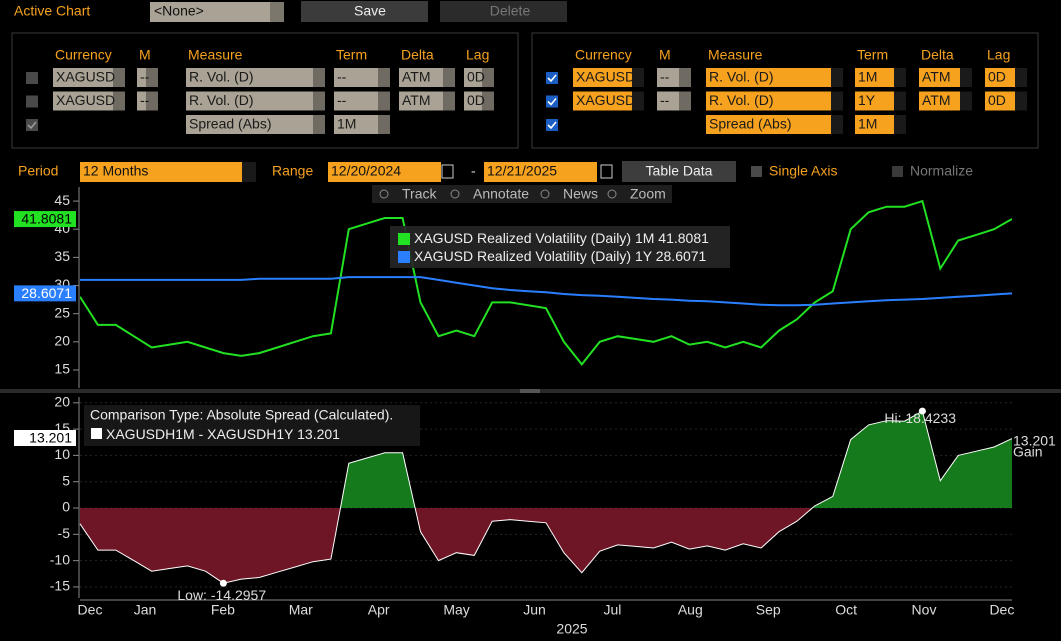 The height and width of the screenshot is (641, 1061). I want to click on chart-select, so click(217, 12).